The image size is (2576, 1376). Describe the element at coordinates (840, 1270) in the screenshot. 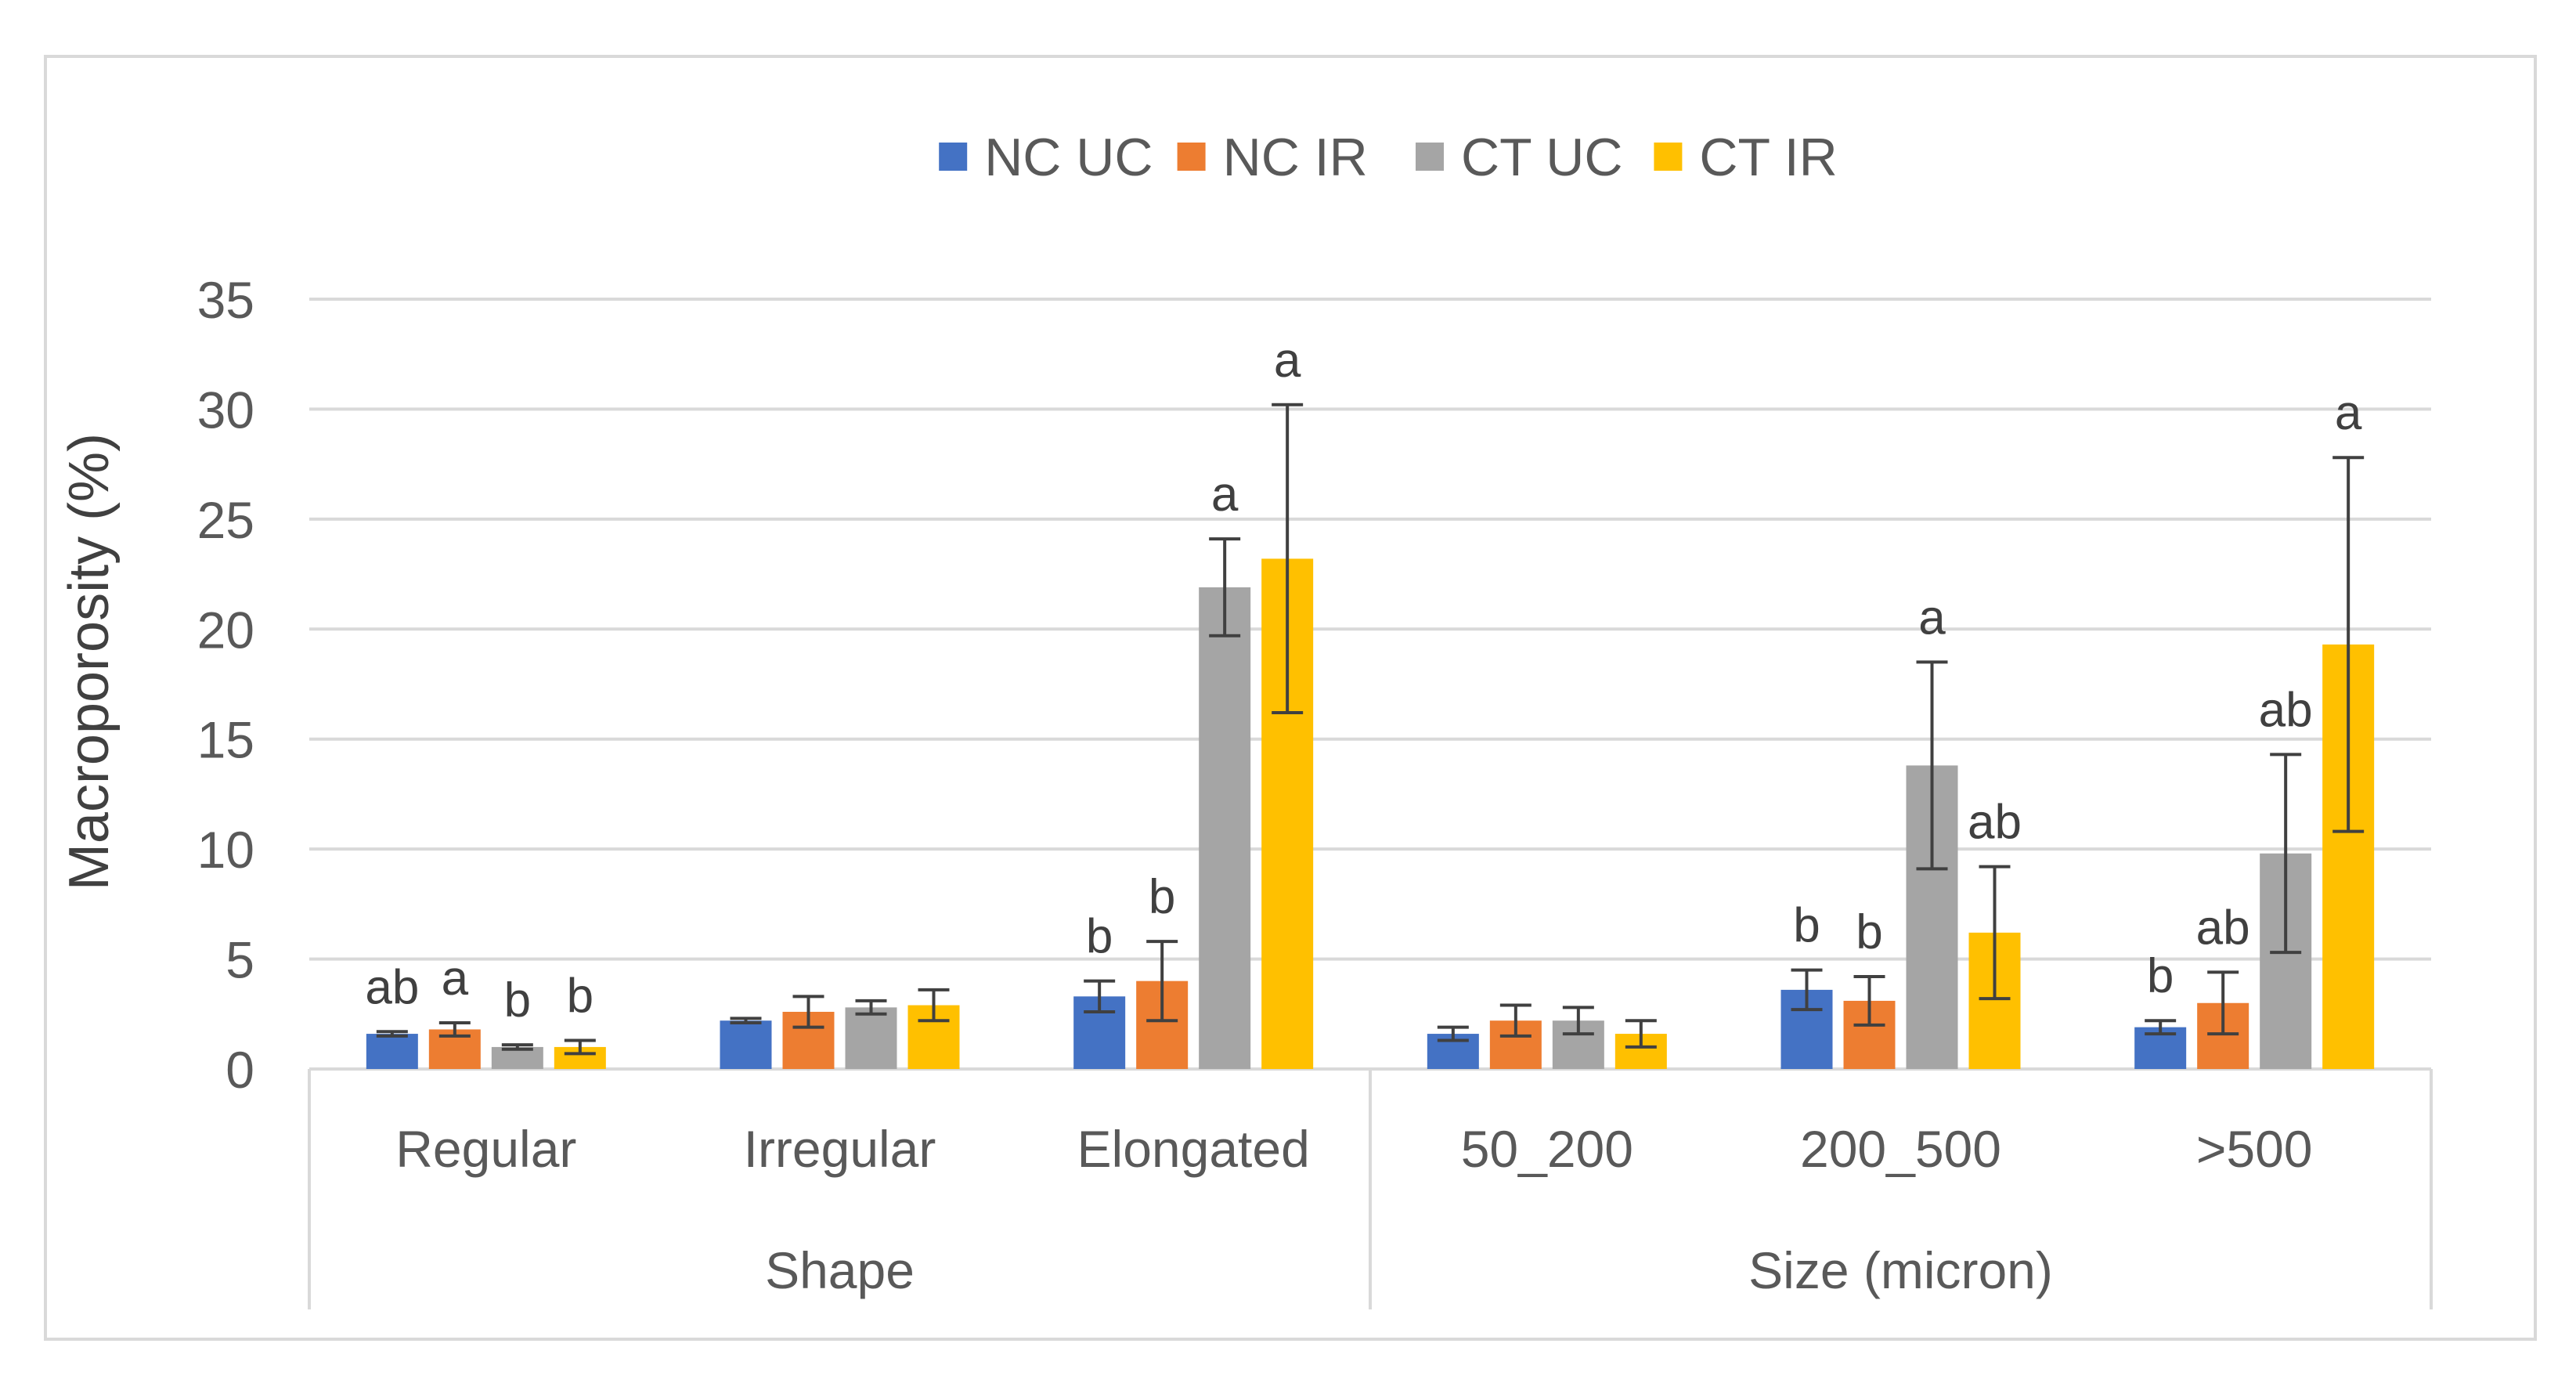

I see `x-group-label: Shape` at that location.